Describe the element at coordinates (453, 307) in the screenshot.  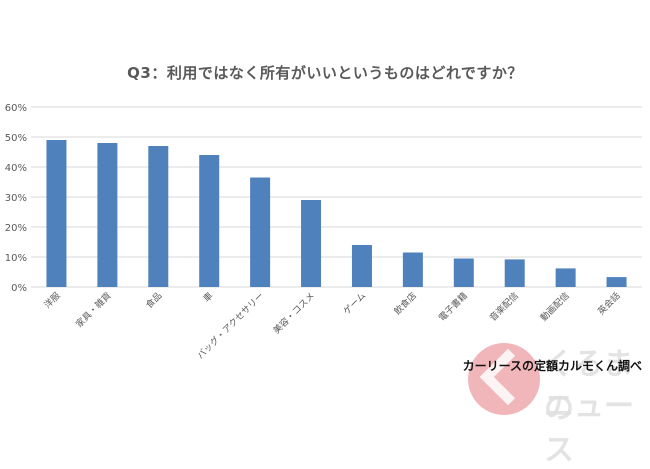
I see `x-tick-label: 電子書籍` at that location.